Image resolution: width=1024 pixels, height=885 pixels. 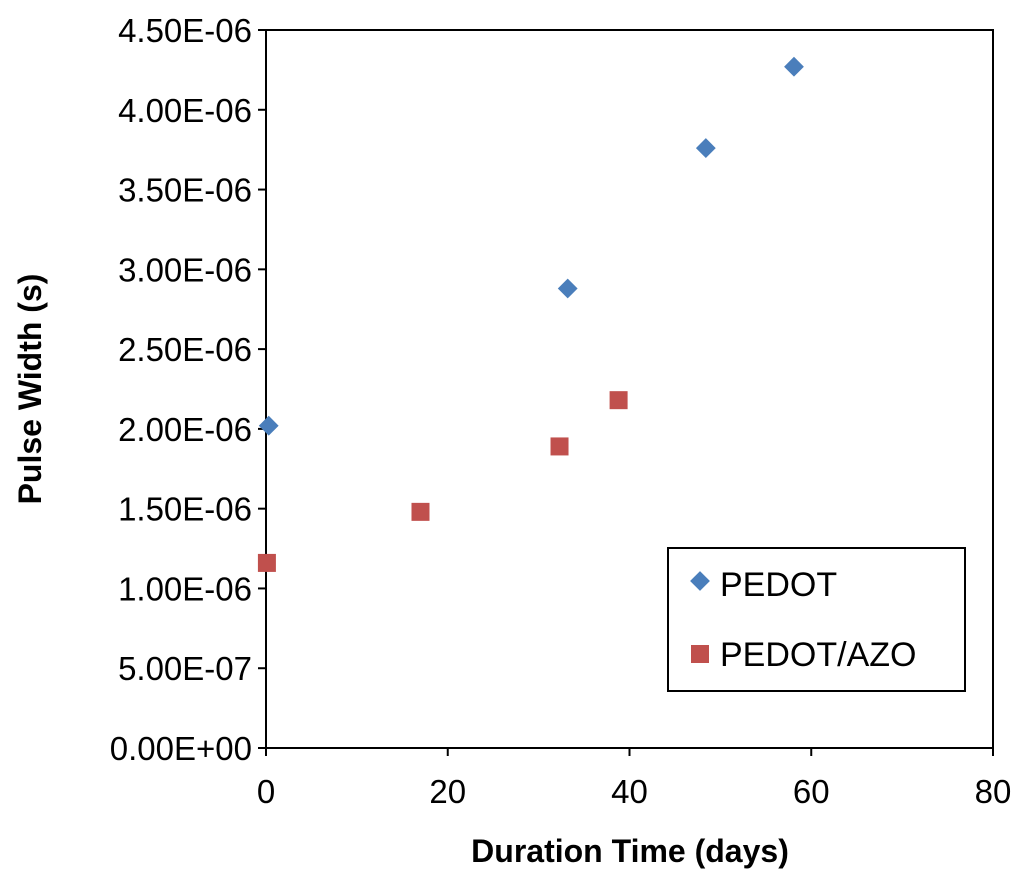 I want to click on x-tick-label: 40, so click(x=629, y=791).